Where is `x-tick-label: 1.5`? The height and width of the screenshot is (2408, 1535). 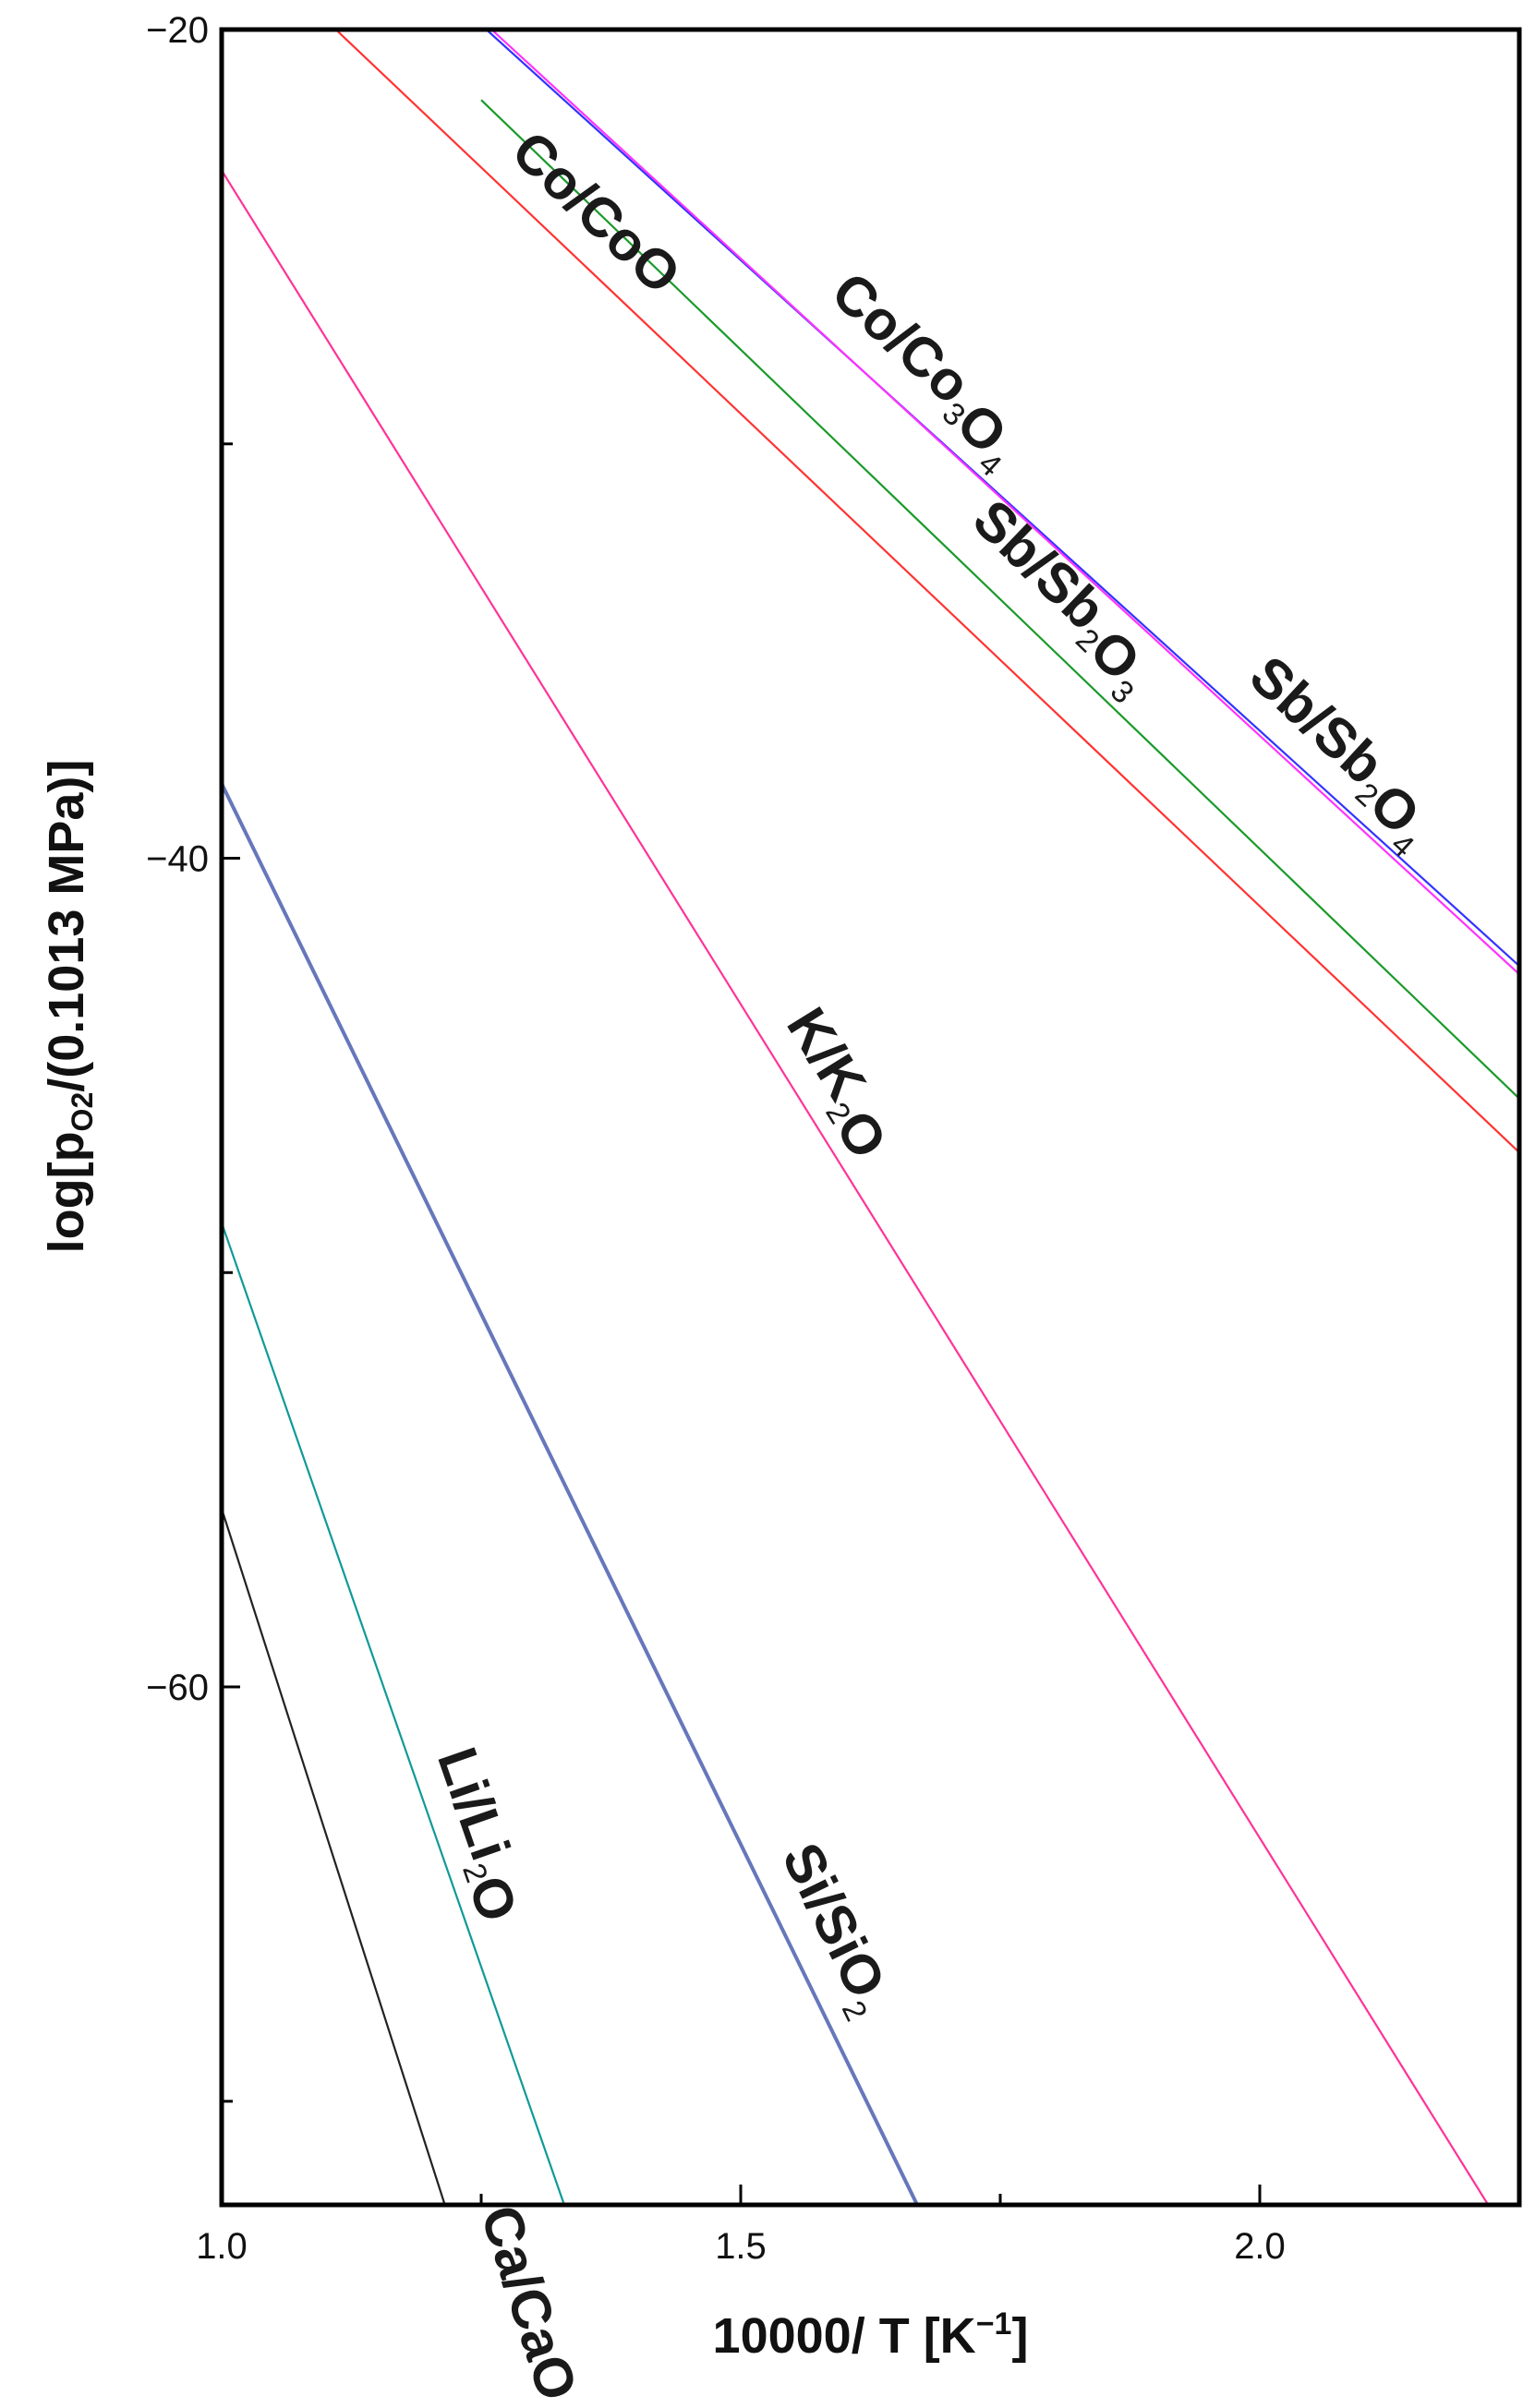 x-tick-label: 1.5 is located at coordinates (741, 2246).